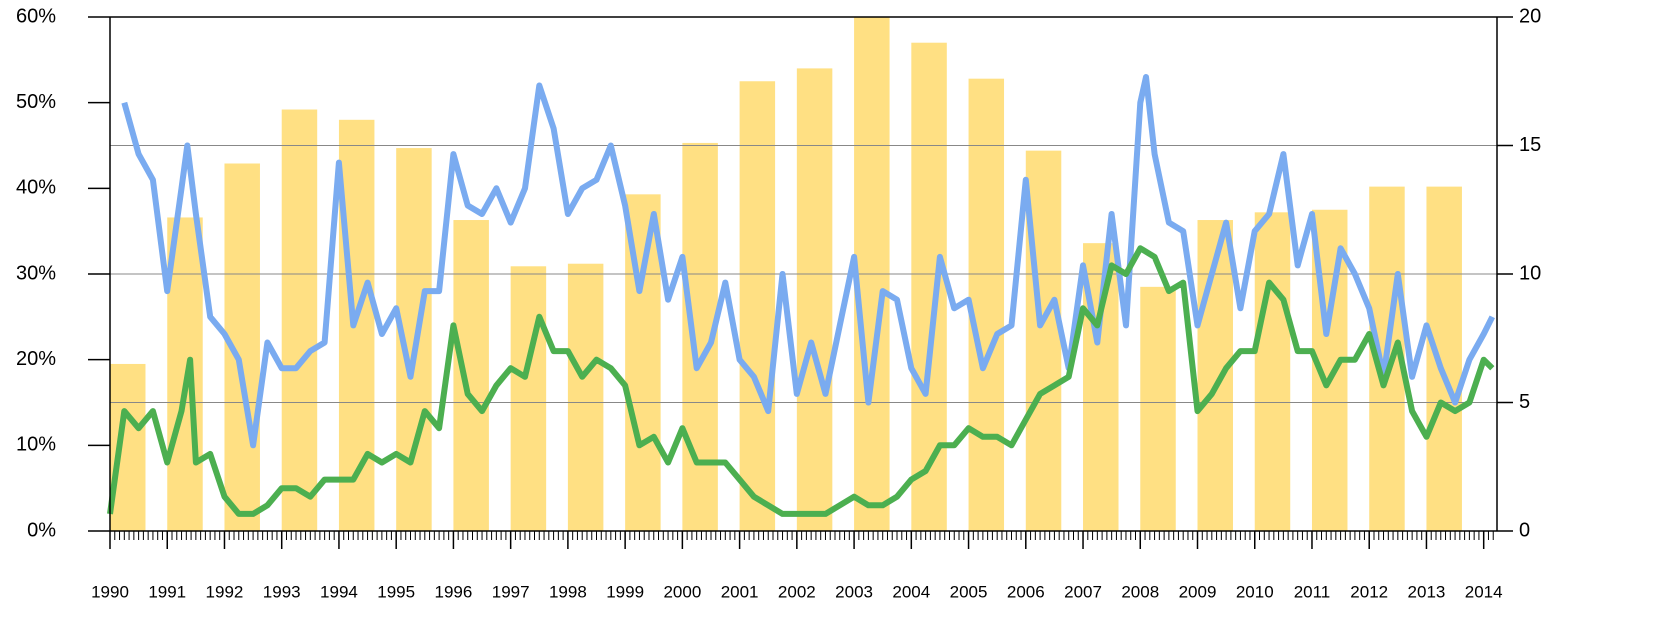 Image resolution: width=1663 pixels, height=644 pixels. What do you see at coordinates (36, 359) in the screenshot?
I see `y-tick-label: 20%` at bounding box center [36, 359].